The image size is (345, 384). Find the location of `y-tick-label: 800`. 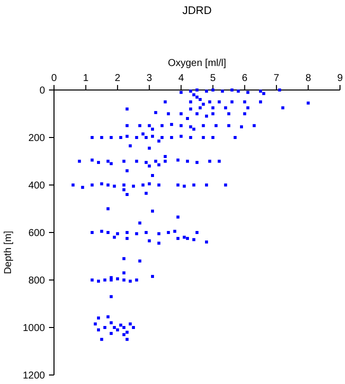

y-tick-label: 800 is located at coordinates (37, 281).